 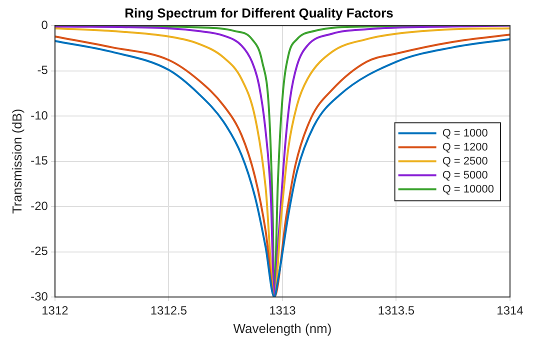 What do you see at coordinates (39, 205) in the screenshot?
I see `y-tick-label: -20` at bounding box center [39, 205].